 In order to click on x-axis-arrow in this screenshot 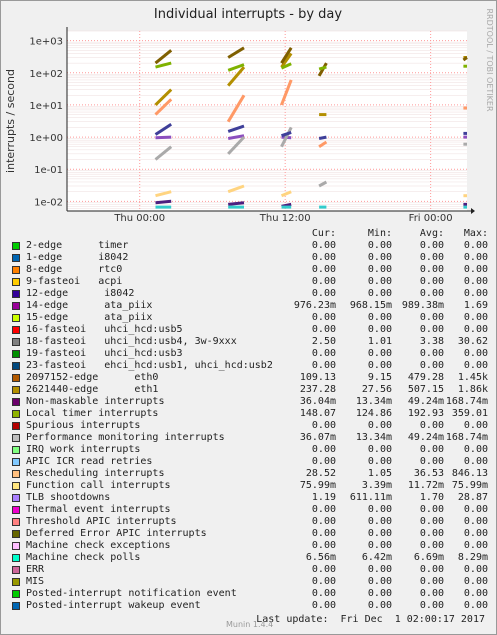, I will do `click(473, 211)`.